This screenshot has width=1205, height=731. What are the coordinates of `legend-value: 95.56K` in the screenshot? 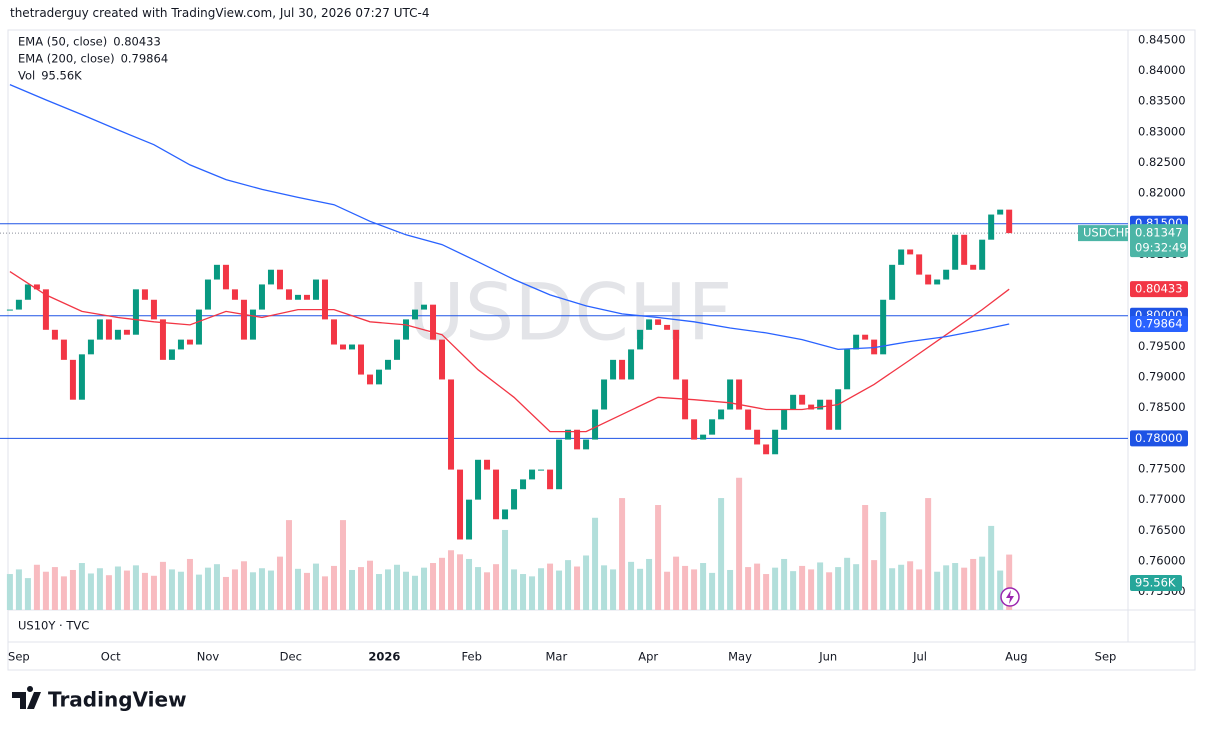 It's located at (61, 76).